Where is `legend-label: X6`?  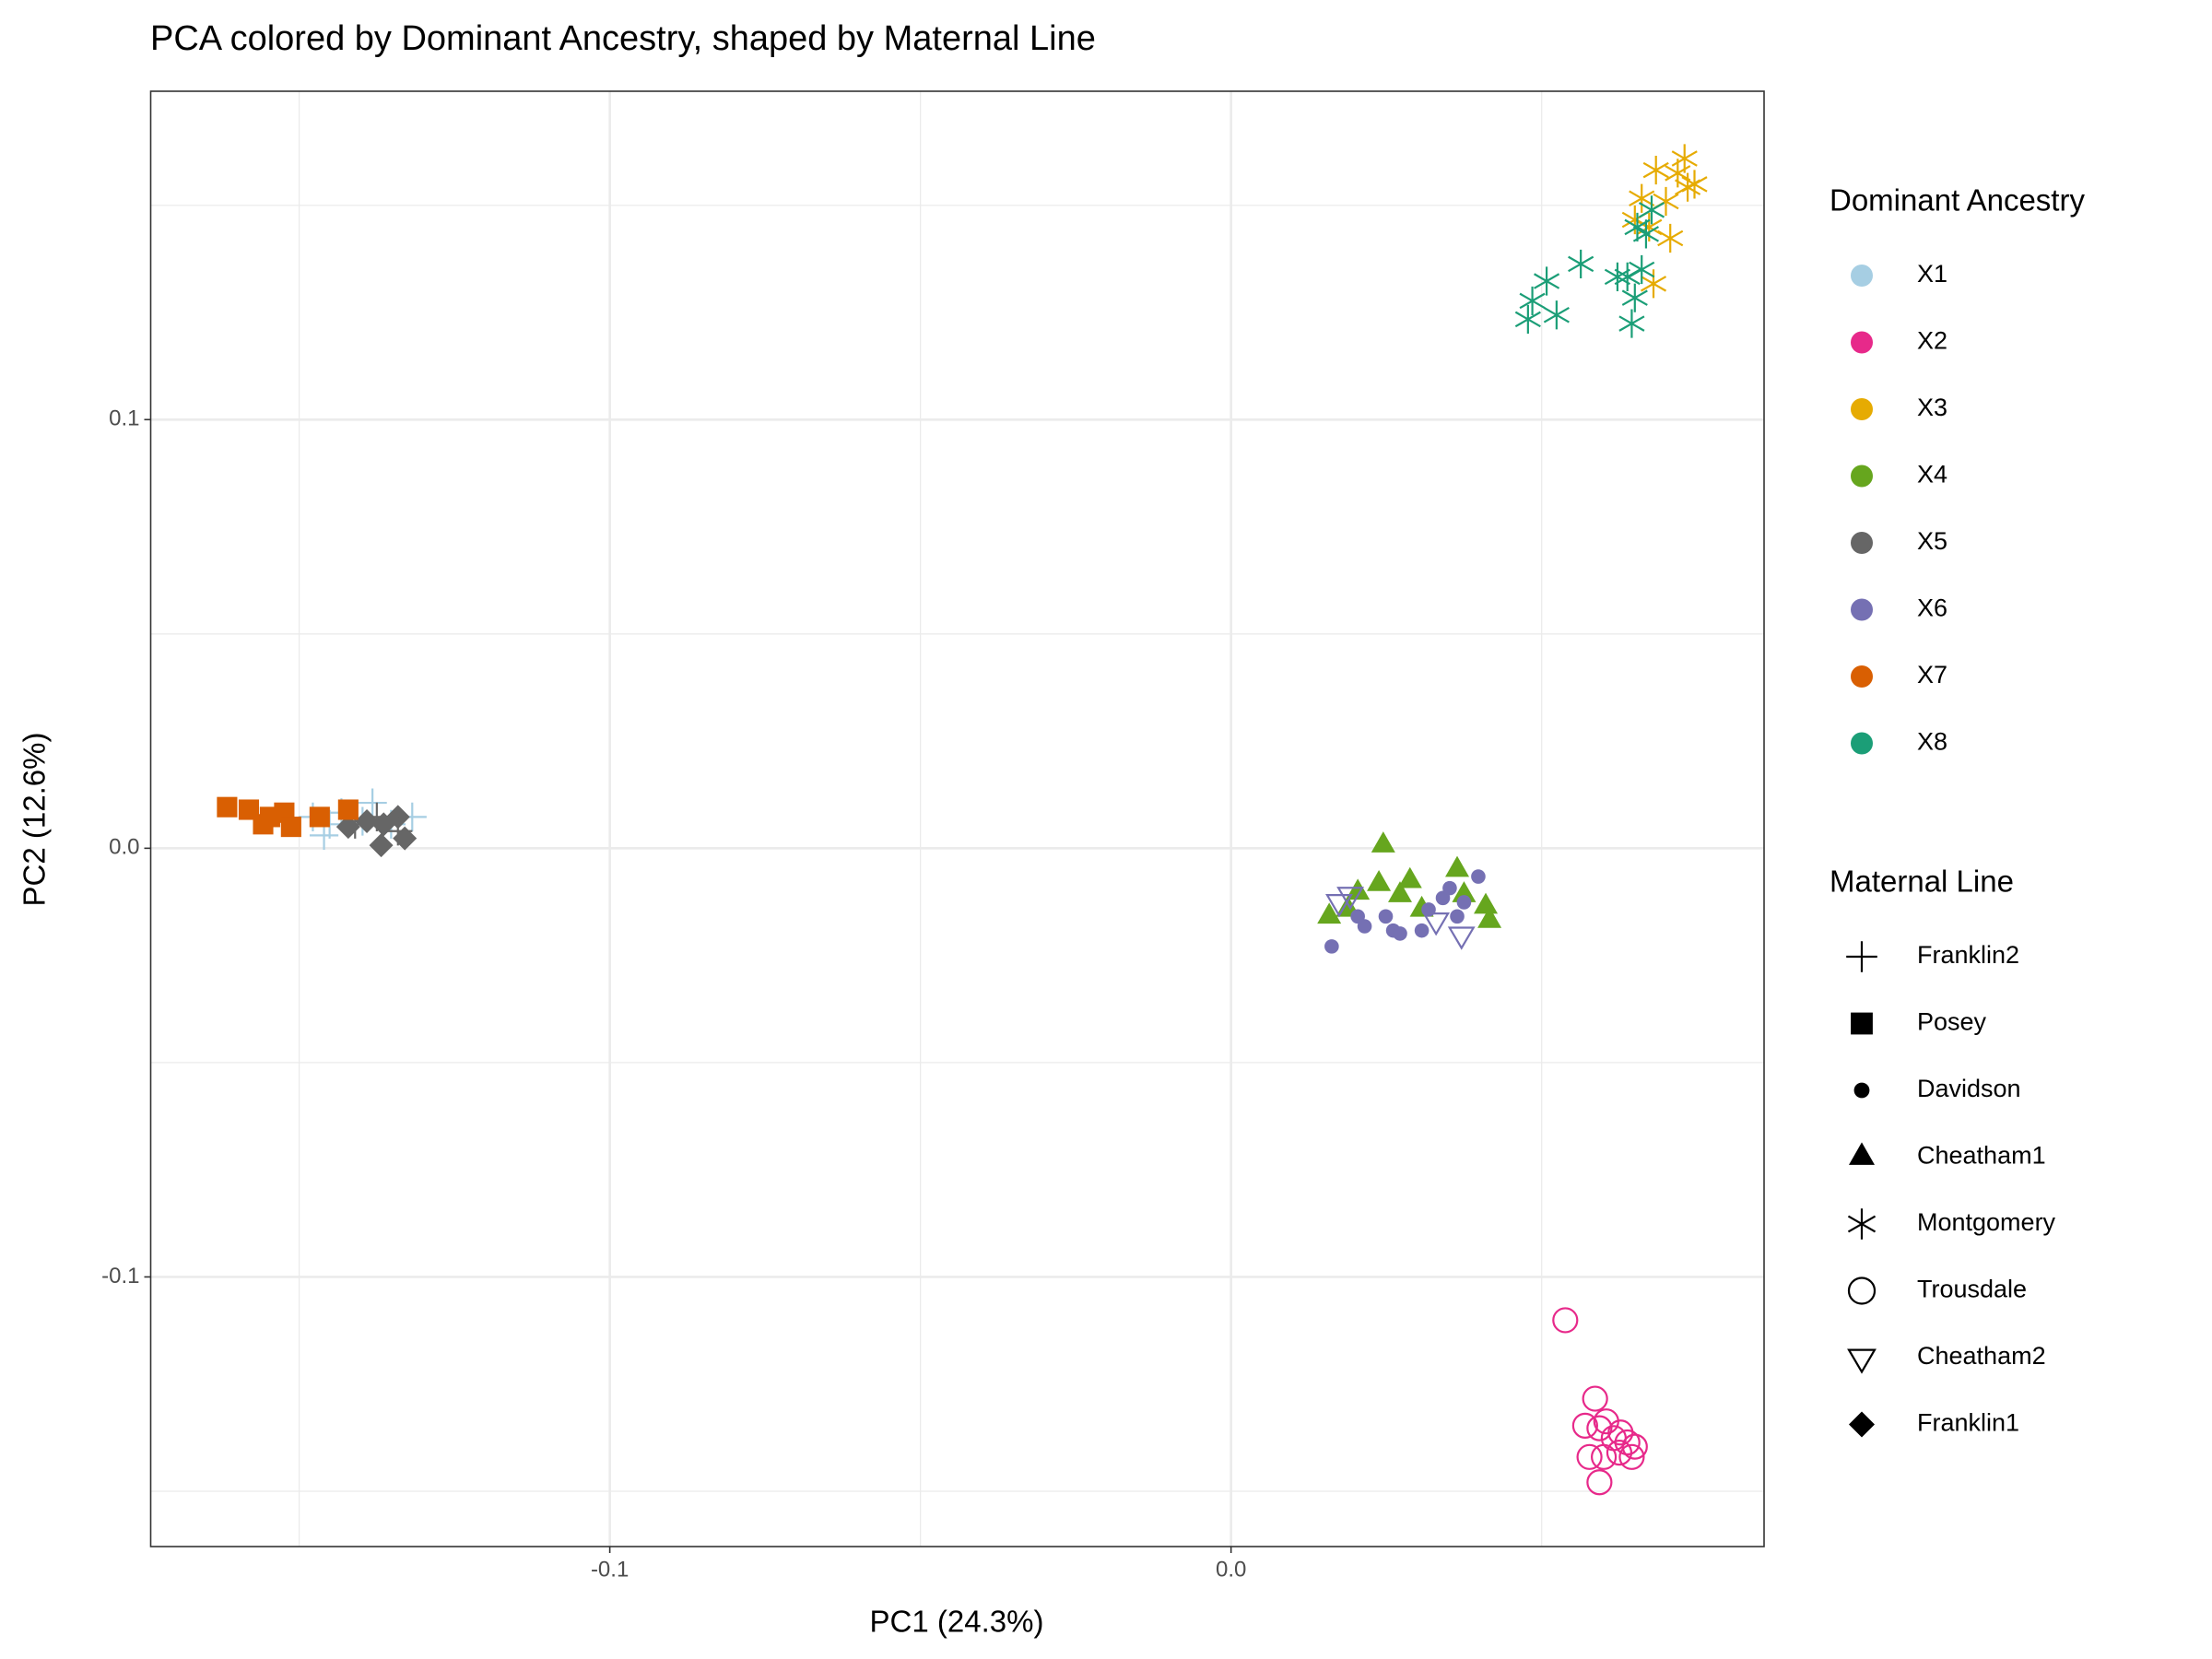 legend-label: X6 is located at coordinates (1932, 608).